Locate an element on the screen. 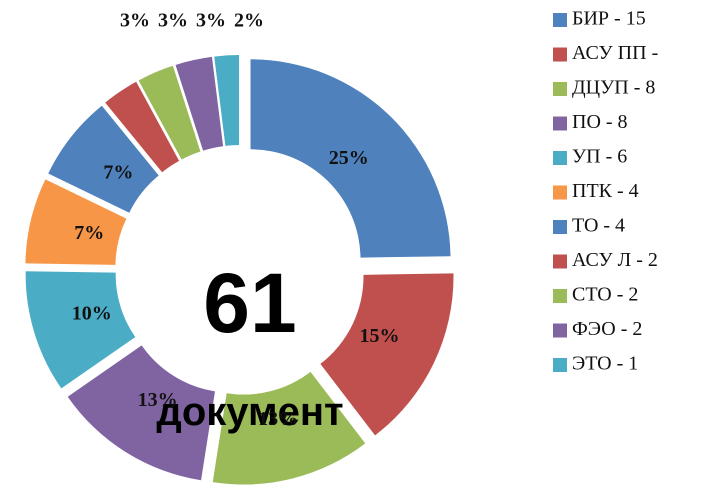 Image resolution: width=706 pixels, height=495 pixels. value-label: 25% is located at coordinates (349, 158).